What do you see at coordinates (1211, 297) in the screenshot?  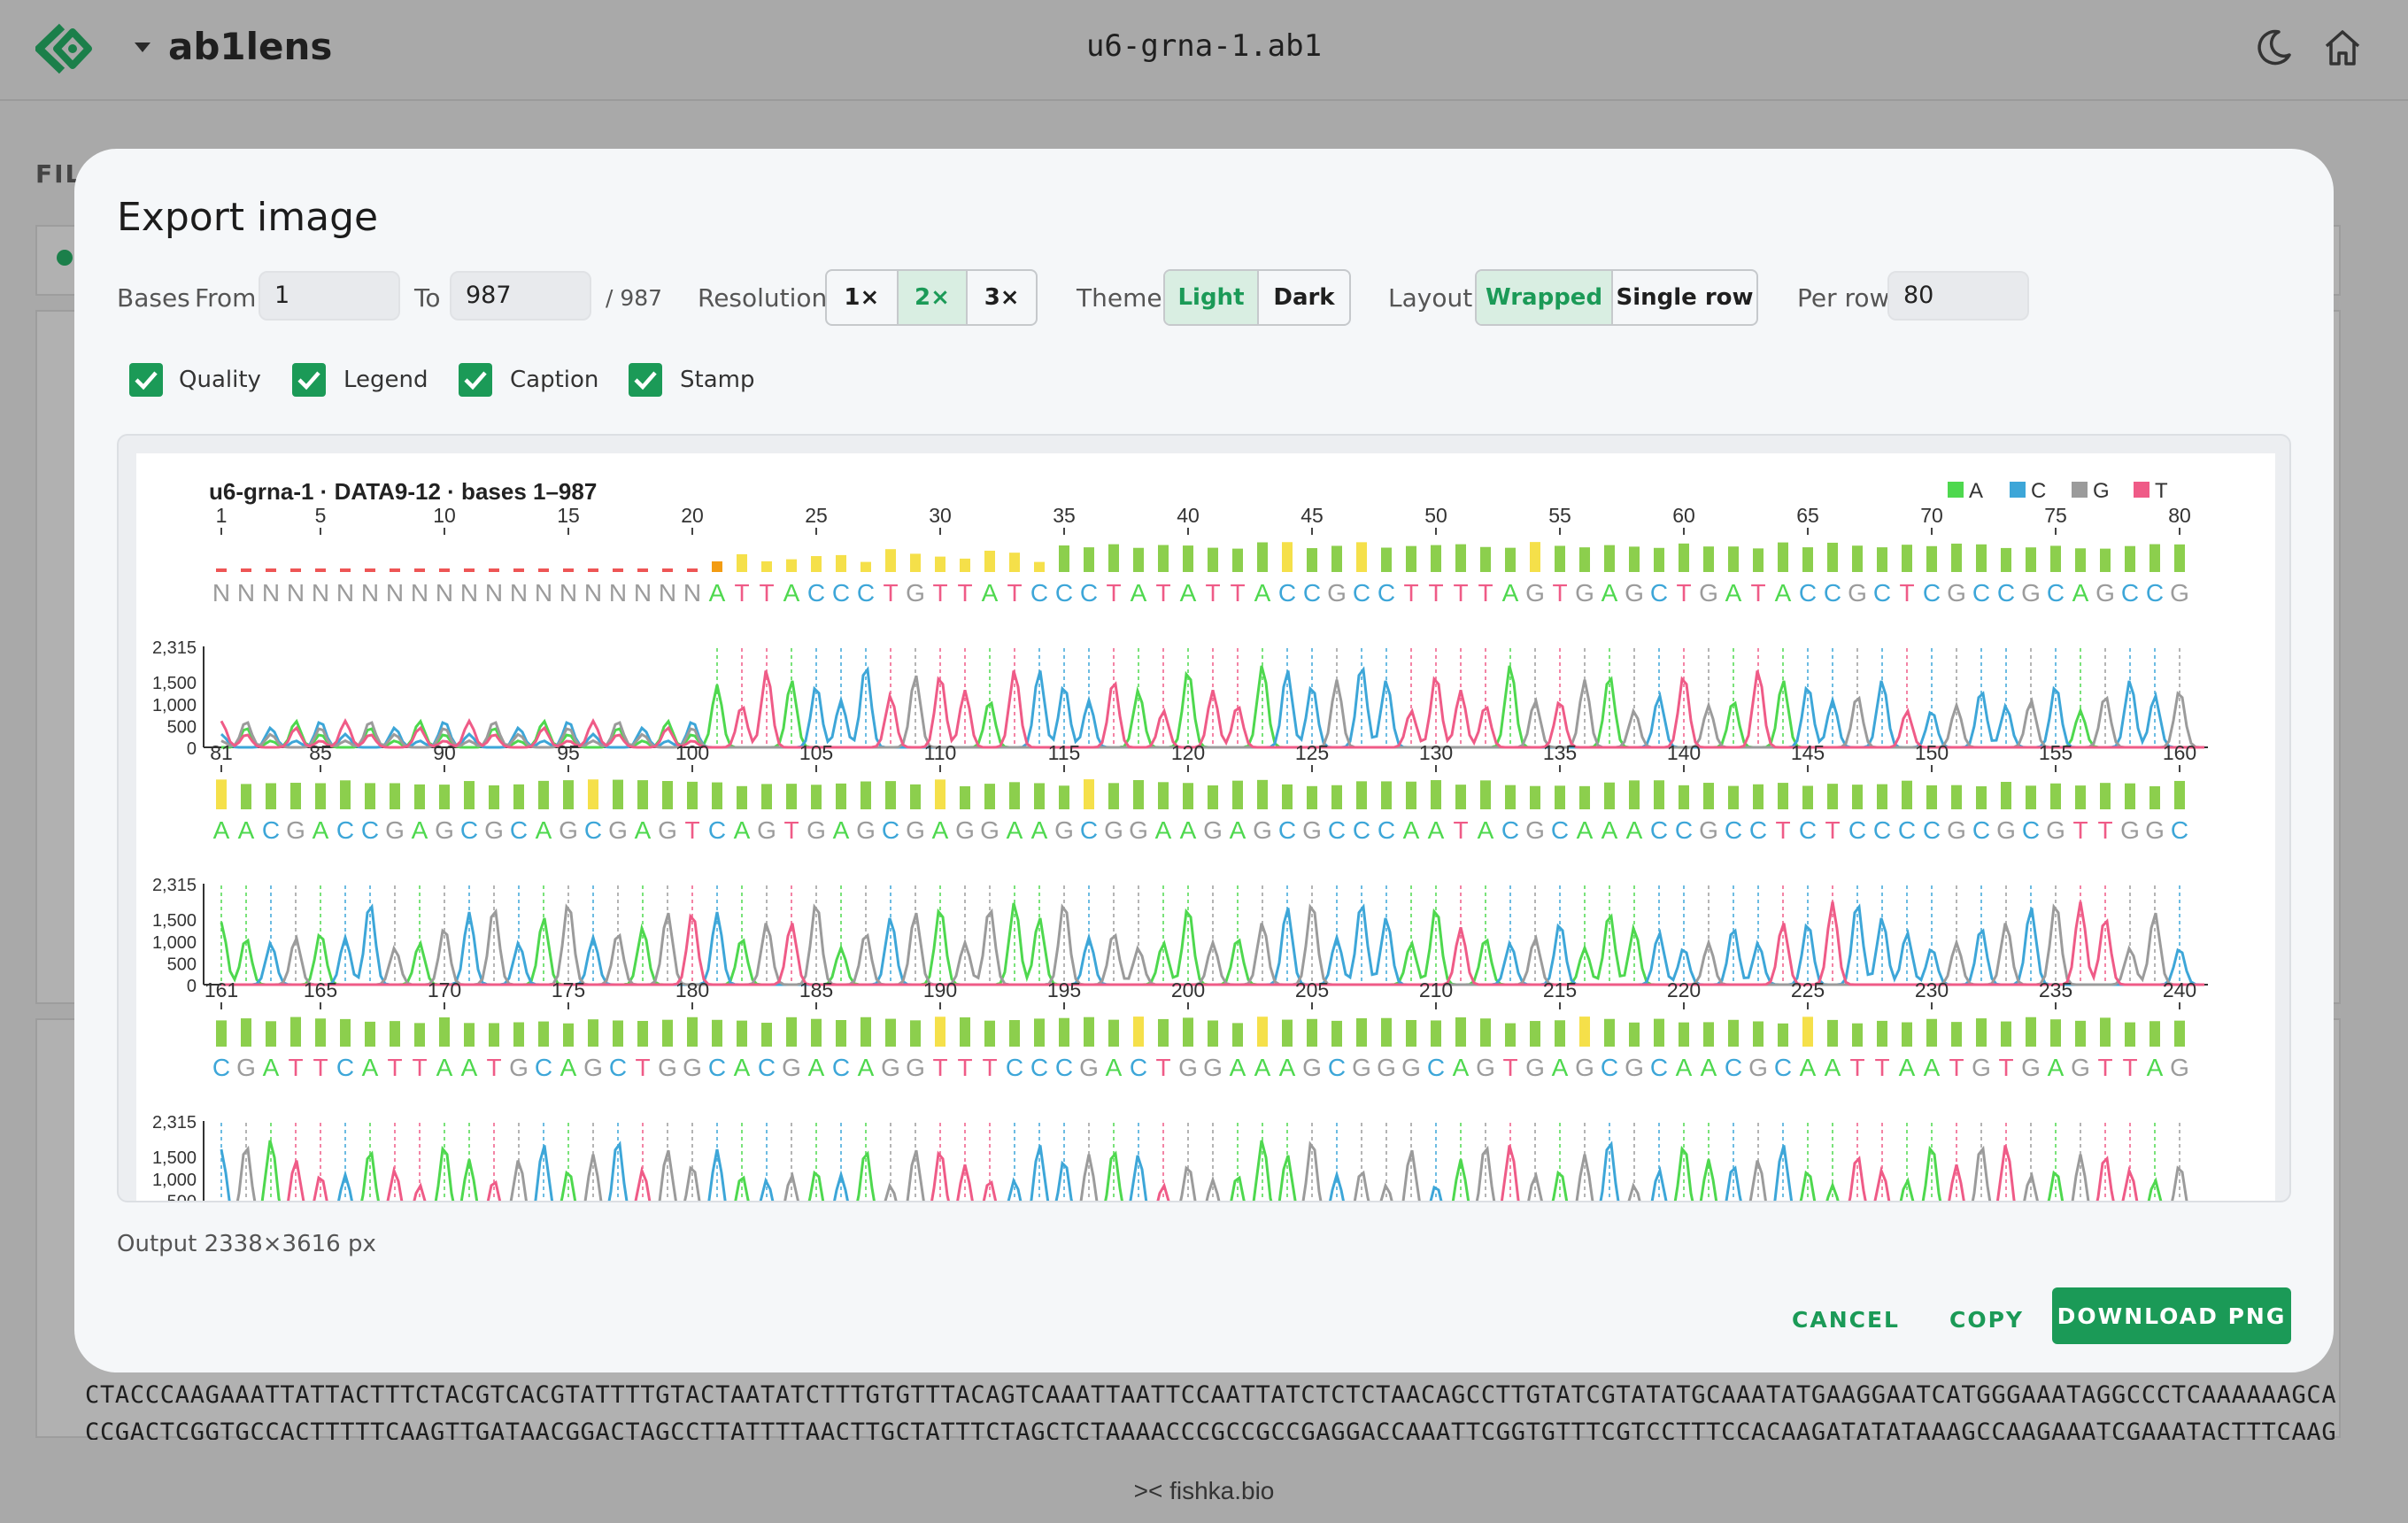 I see `theme-option-light: Light` at bounding box center [1211, 297].